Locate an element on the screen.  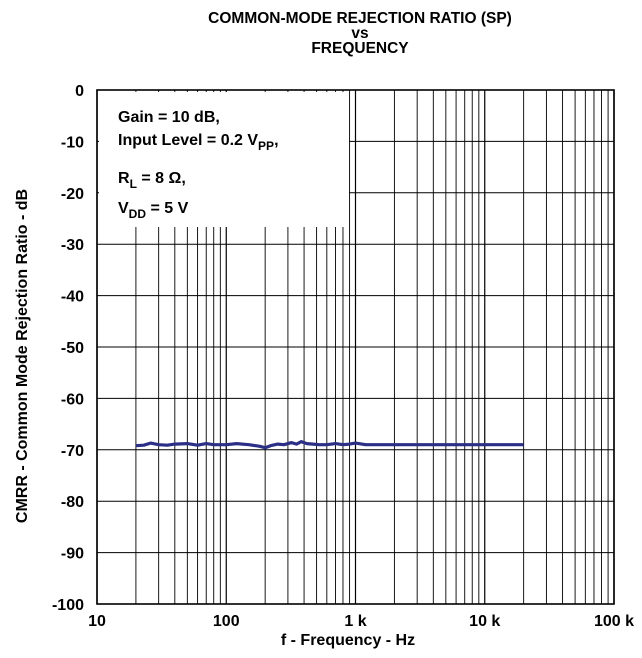
y-tick-label: -70 is located at coordinates (72, 451).